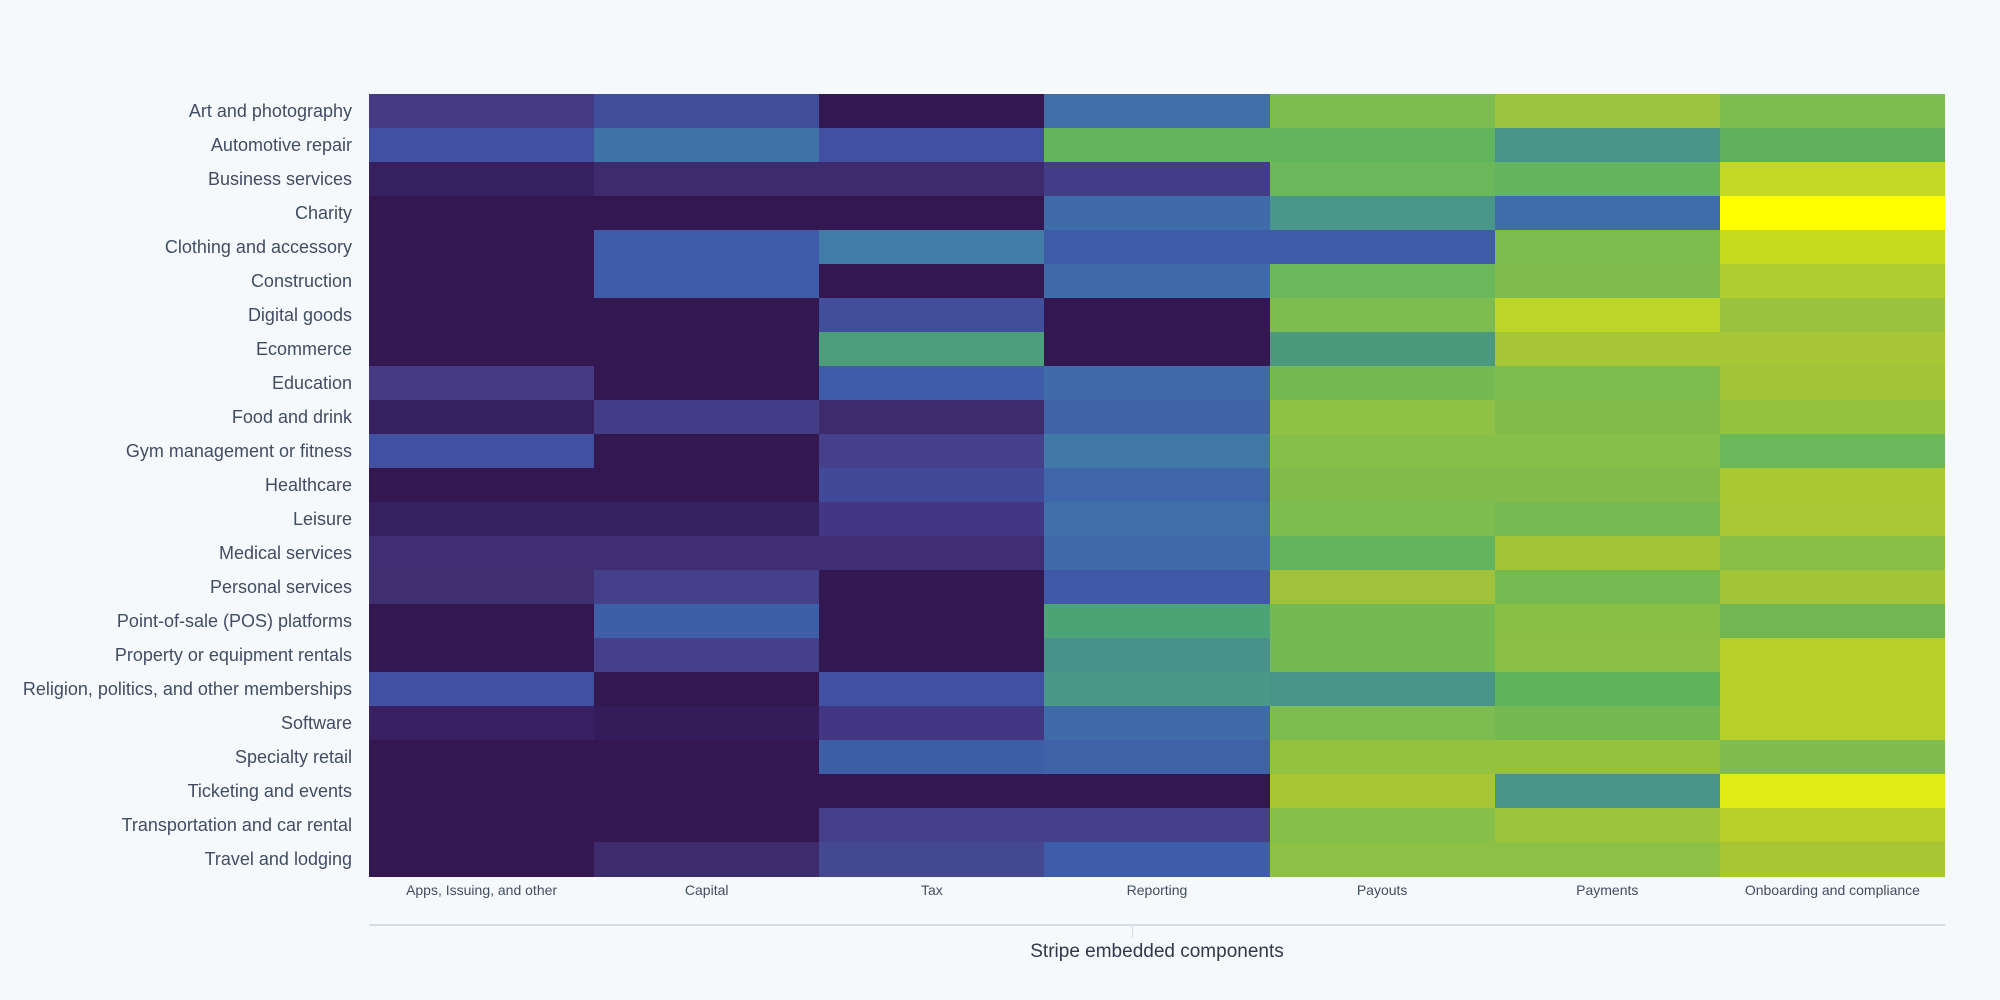 The image size is (2000, 1000). Describe the element at coordinates (269, 791) in the screenshot. I see `row-label: Ticketing and events` at that location.